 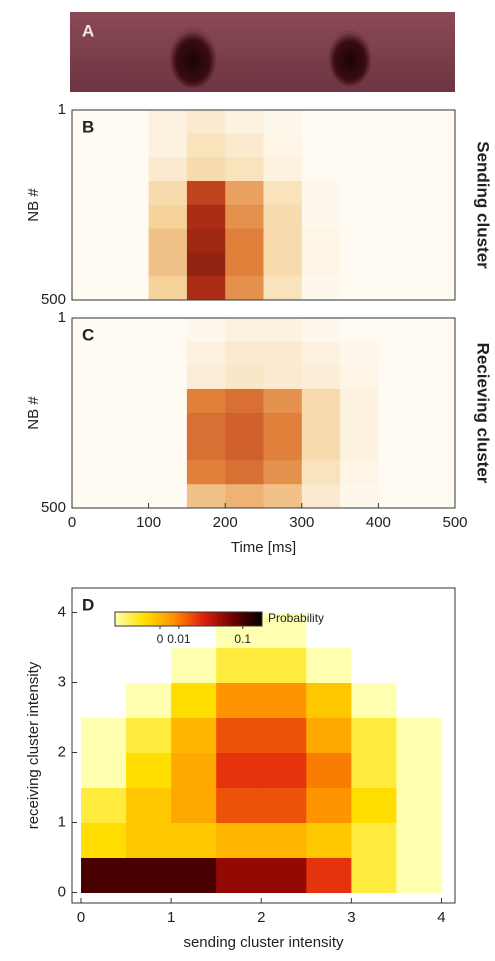 What do you see at coordinates (441, 917) in the screenshot?
I see `x-tick-label: 4` at bounding box center [441, 917].